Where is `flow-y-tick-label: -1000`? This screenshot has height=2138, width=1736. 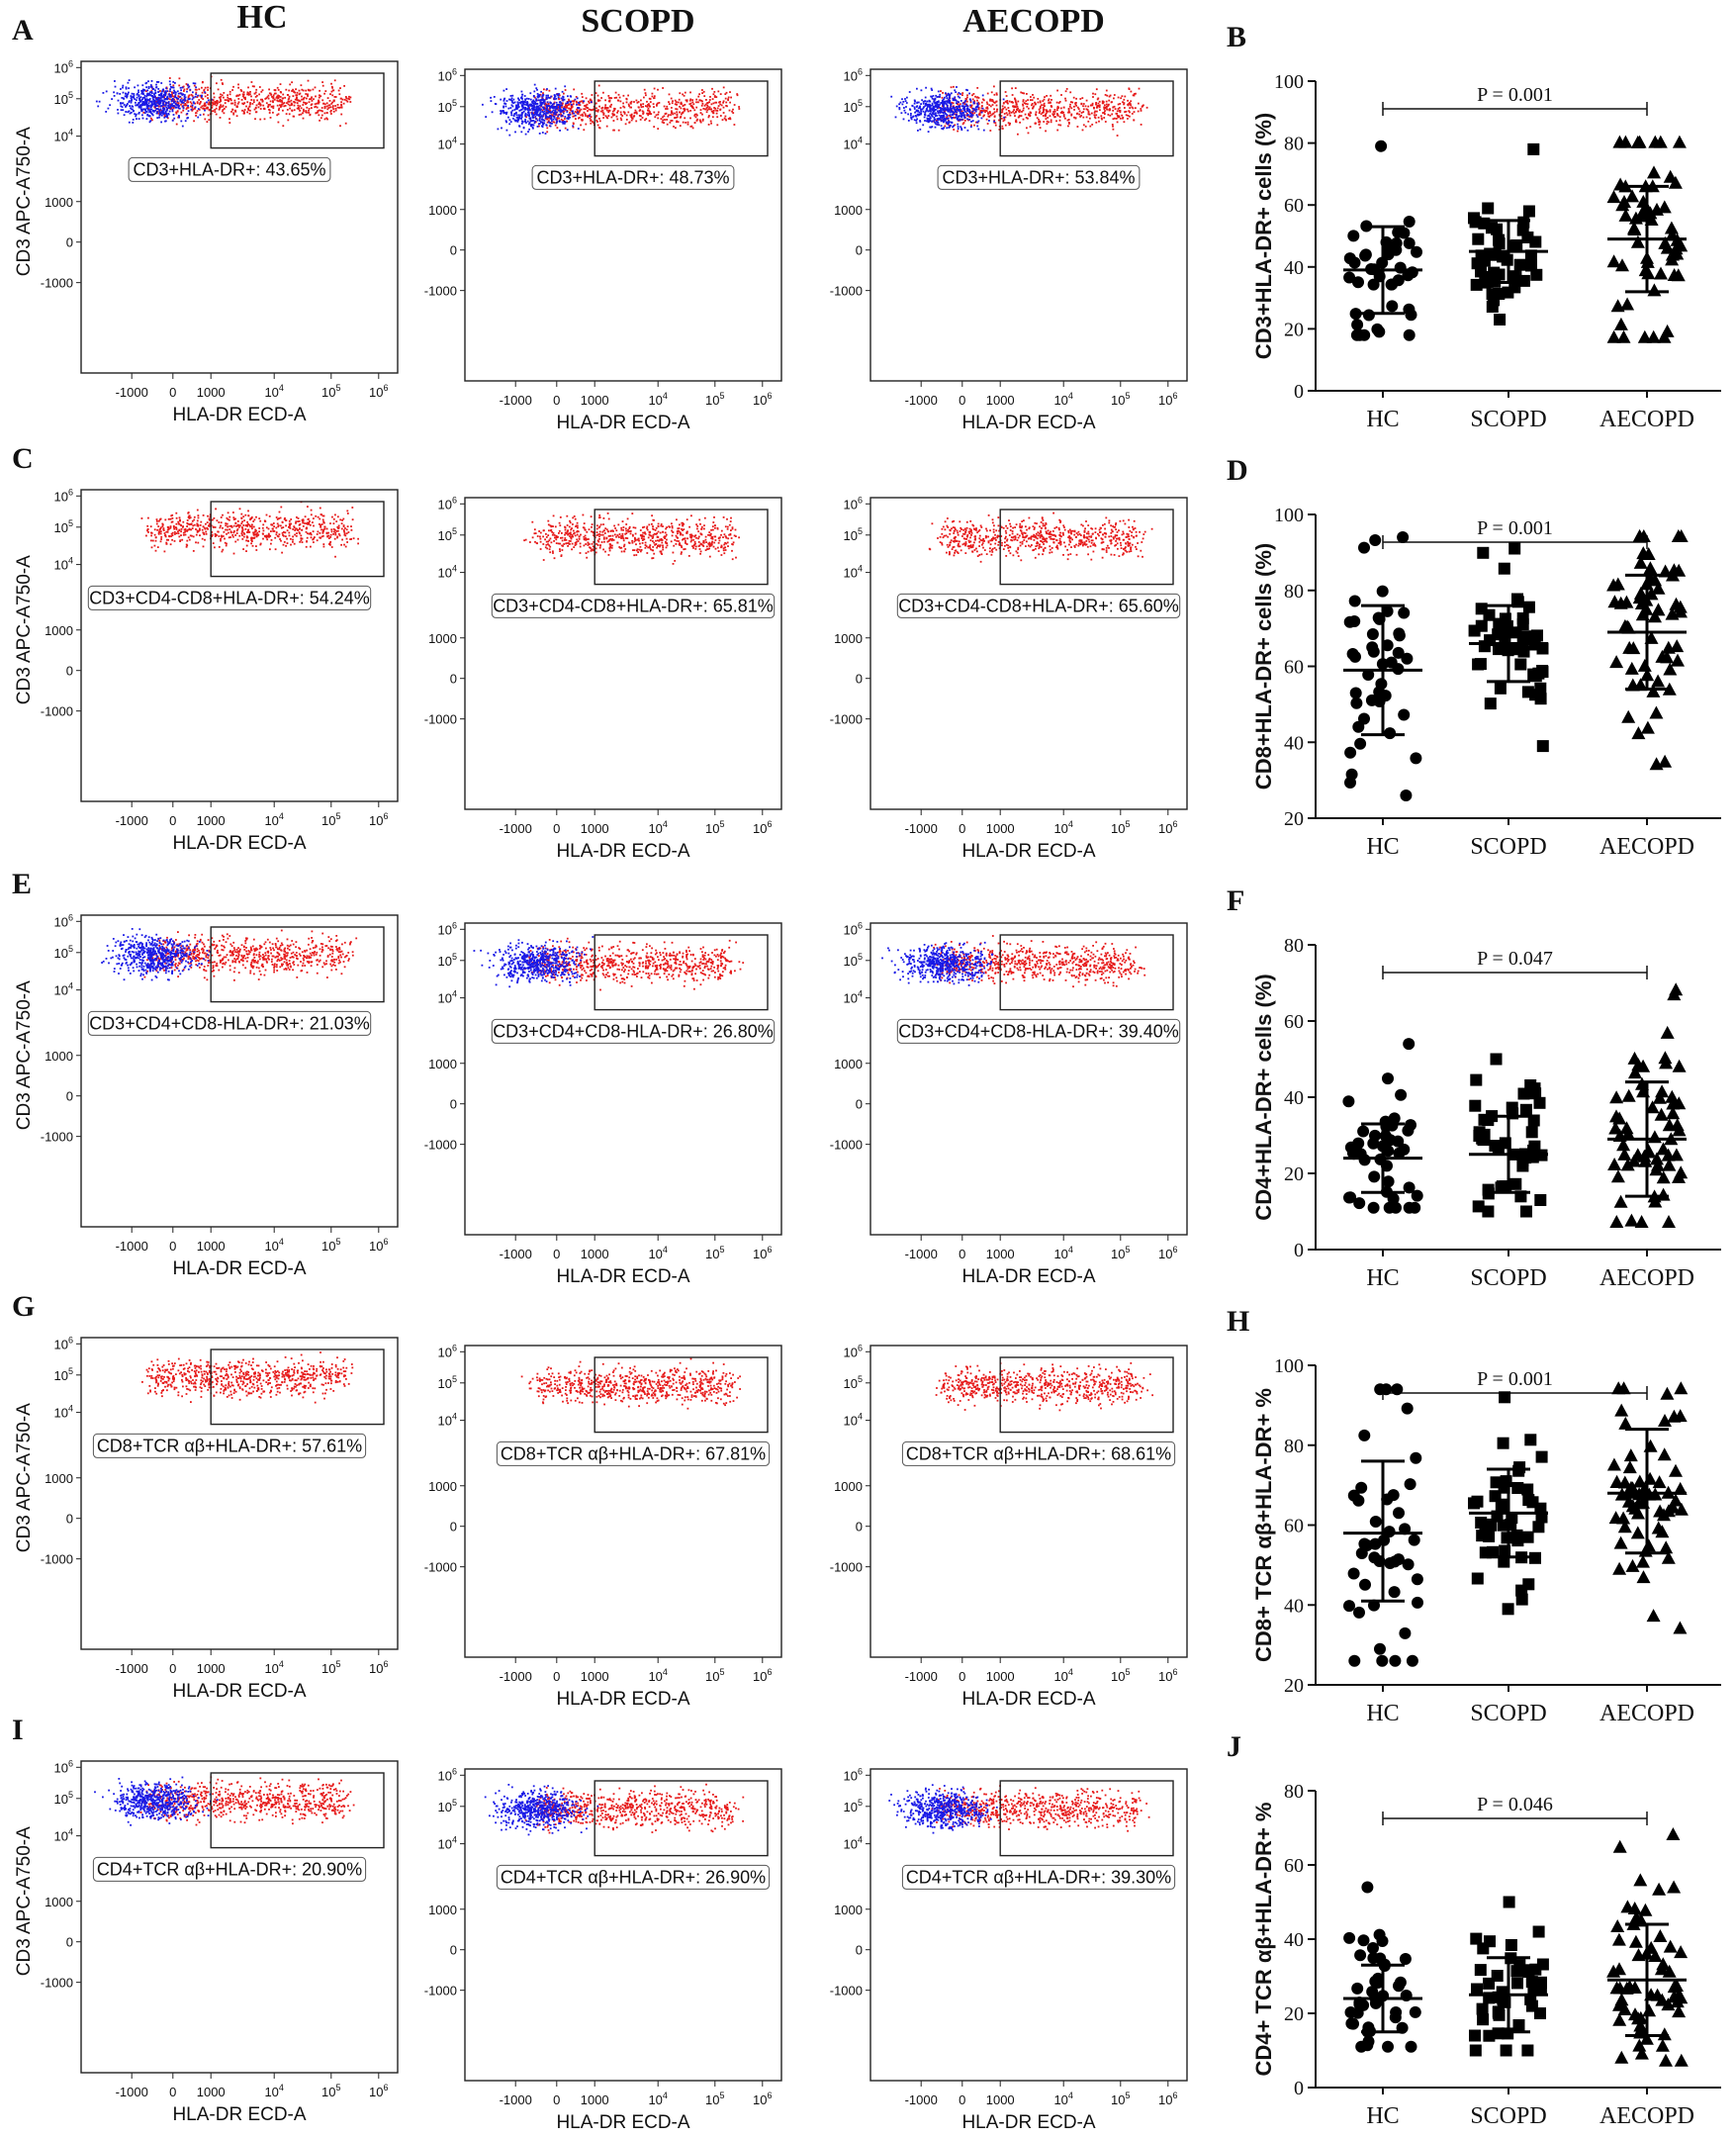 flow-y-tick-label: -1000 is located at coordinates (57, 283).